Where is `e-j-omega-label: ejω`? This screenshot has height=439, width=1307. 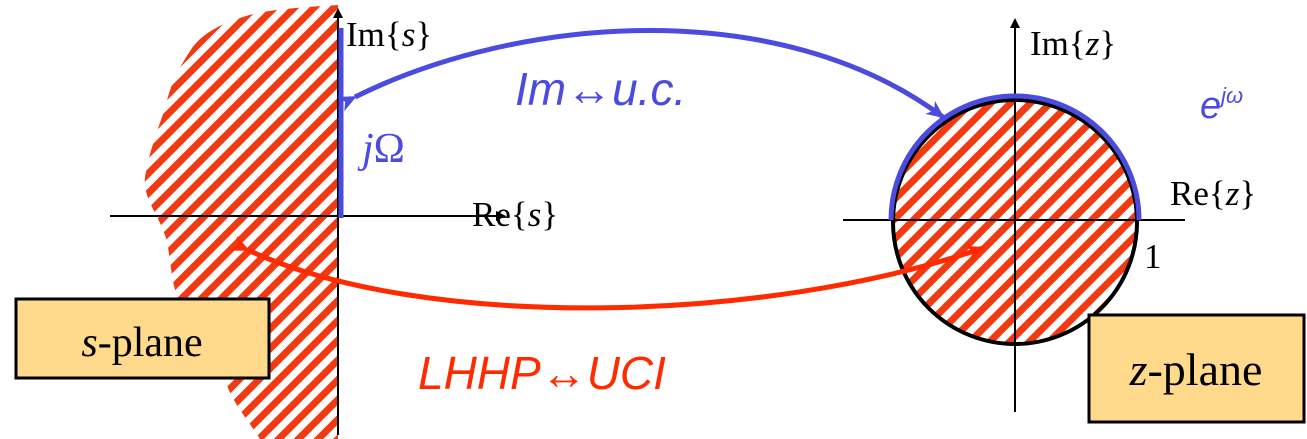 e-j-omega-label: ejω is located at coordinates (1221, 105).